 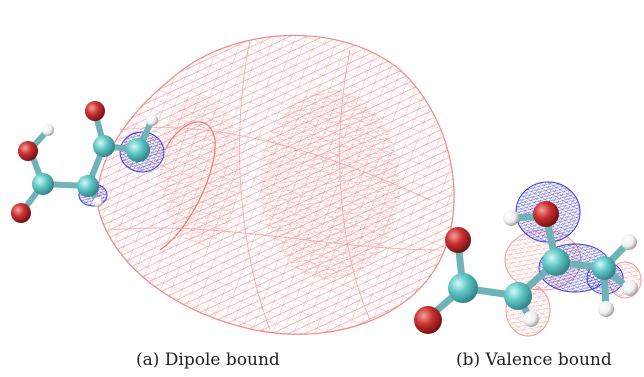 I want to click on molecule-b, so click(x=526, y=267).